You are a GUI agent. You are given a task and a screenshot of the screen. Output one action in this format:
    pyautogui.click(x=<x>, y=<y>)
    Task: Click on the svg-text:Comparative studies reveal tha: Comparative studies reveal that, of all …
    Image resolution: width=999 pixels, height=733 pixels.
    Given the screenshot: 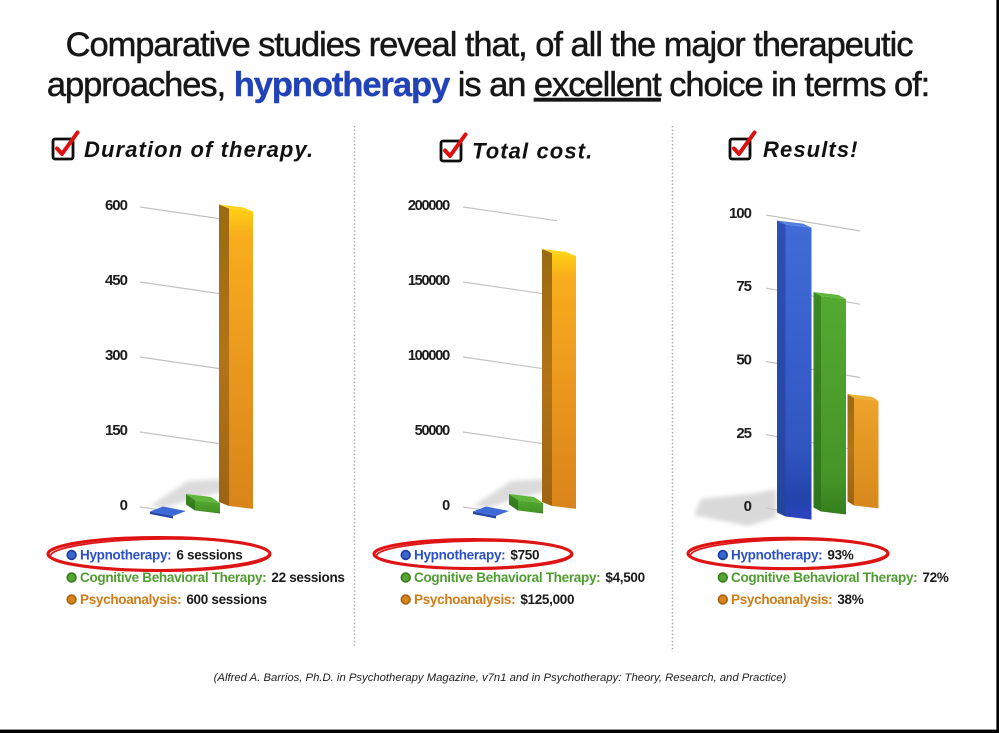 What is the action you would take?
    pyautogui.click(x=490, y=45)
    